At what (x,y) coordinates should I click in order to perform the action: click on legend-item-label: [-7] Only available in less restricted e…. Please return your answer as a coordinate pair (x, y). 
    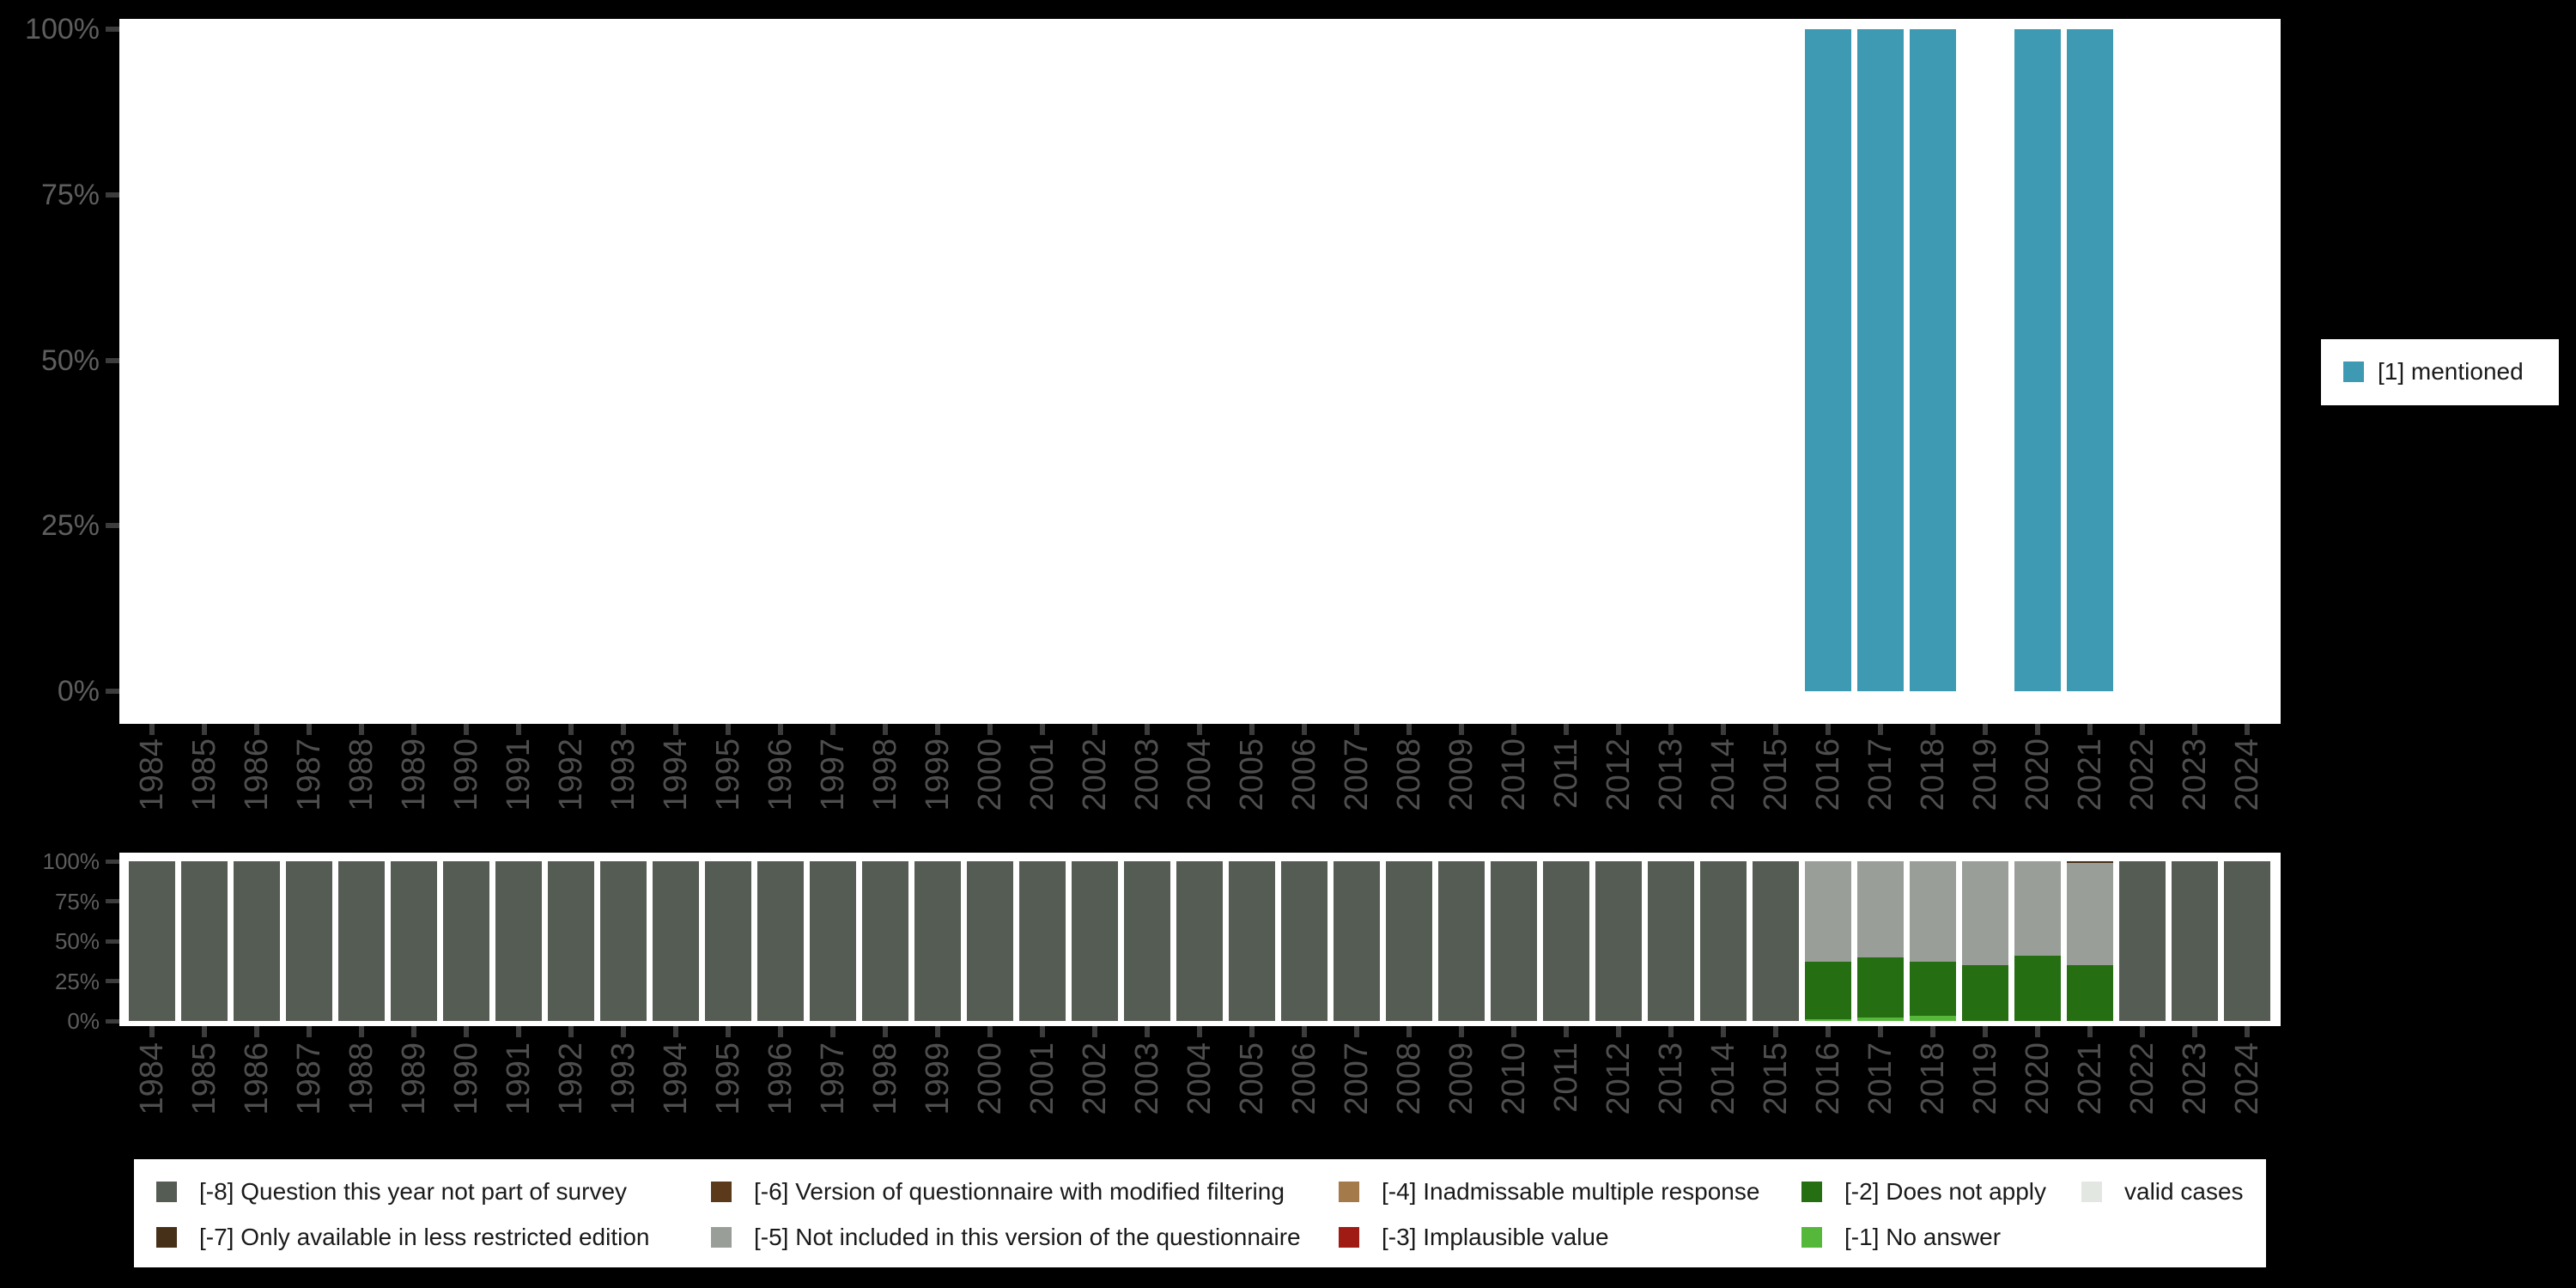
    Looking at the image, I should click on (424, 1237).